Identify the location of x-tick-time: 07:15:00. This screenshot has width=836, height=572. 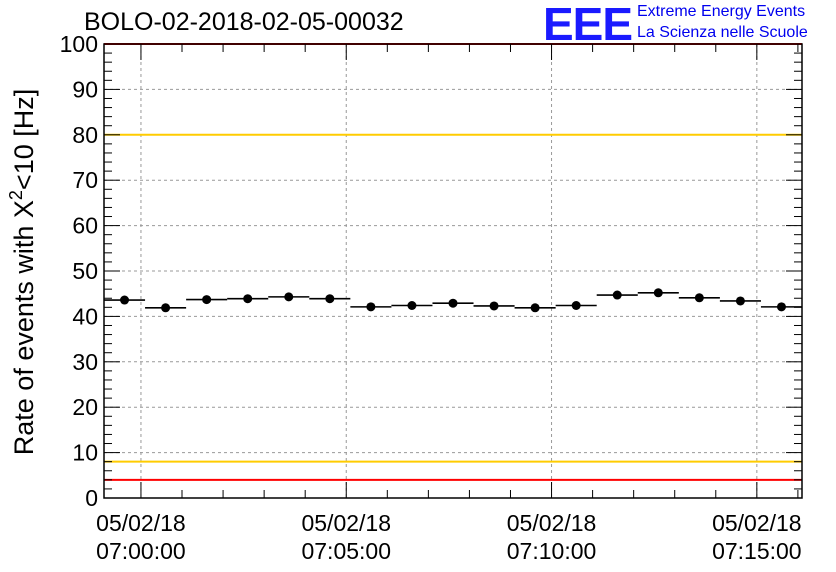
(757, 551).